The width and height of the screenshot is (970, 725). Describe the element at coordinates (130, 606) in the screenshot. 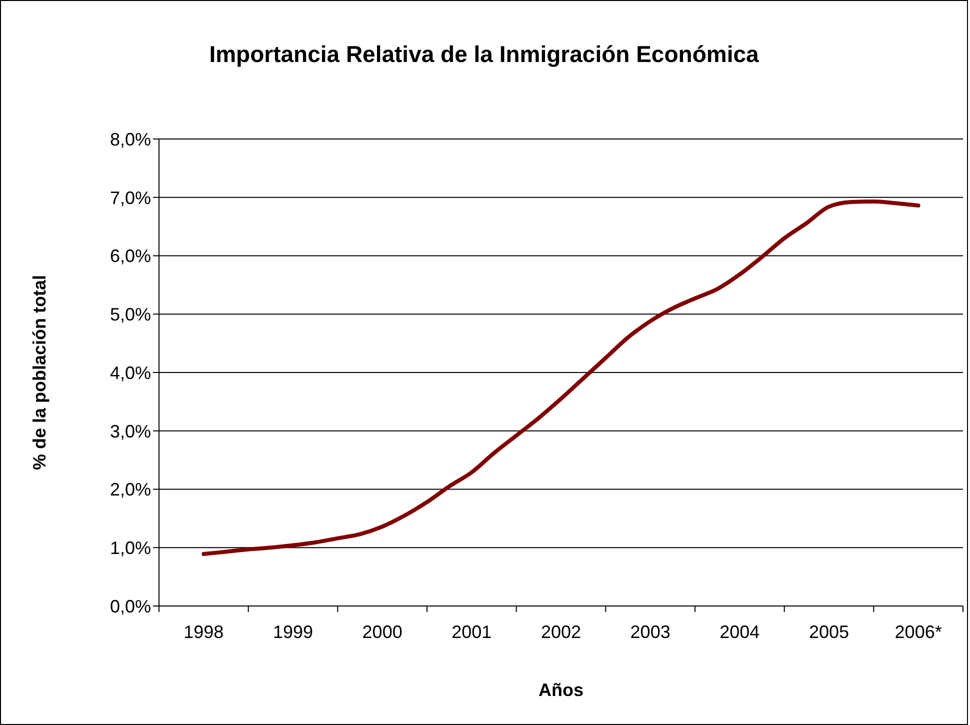

I see `y-tick-label: 0,0%` at that location.